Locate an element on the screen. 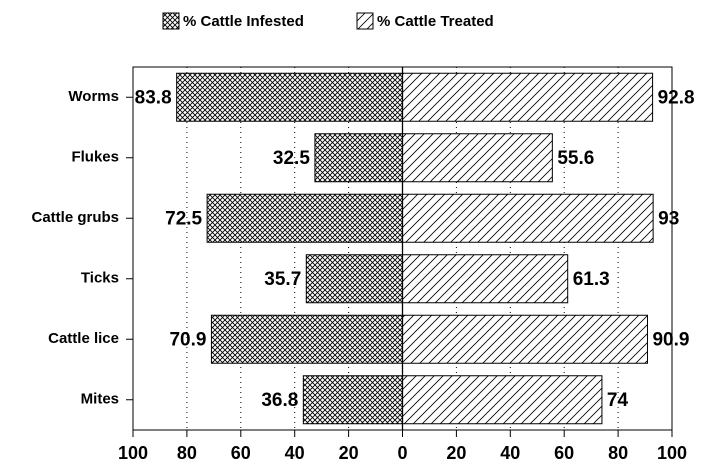  data-label: 72.5 is located at coordinates (183, 218).